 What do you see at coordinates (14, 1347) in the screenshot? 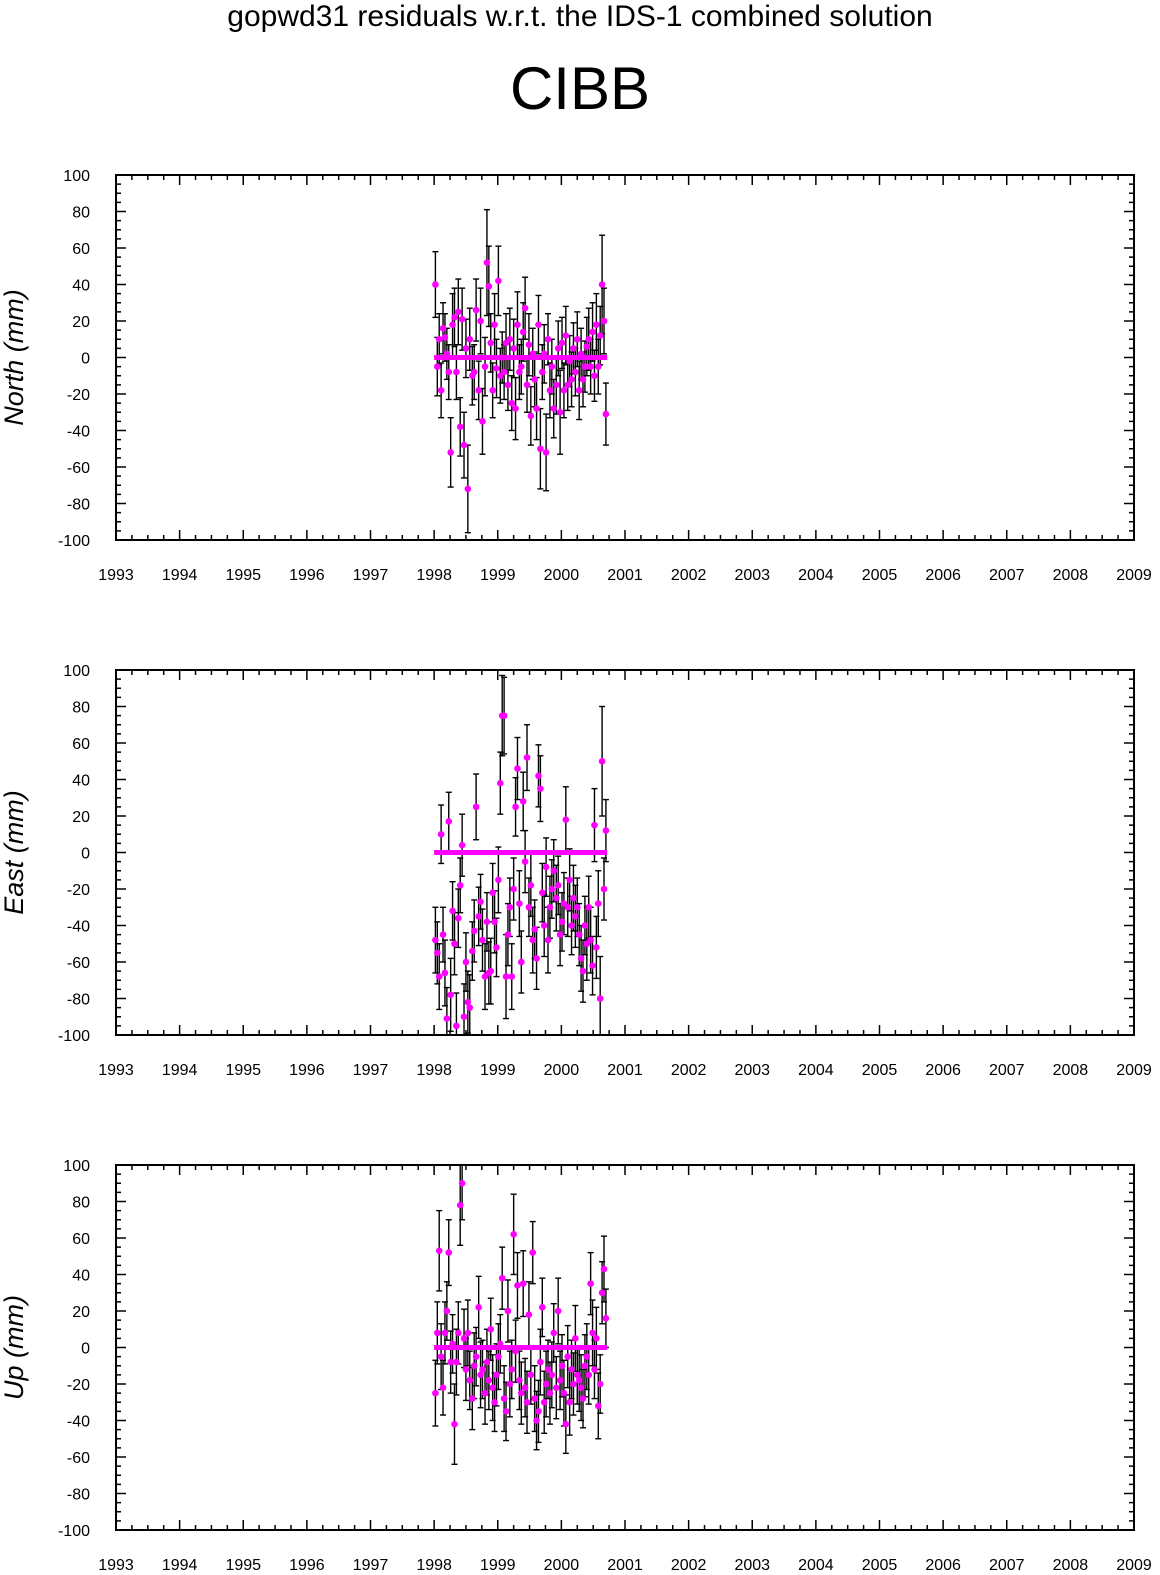
I see `y-axis-title: Up (mm)` at bounding box center [14, 1347].